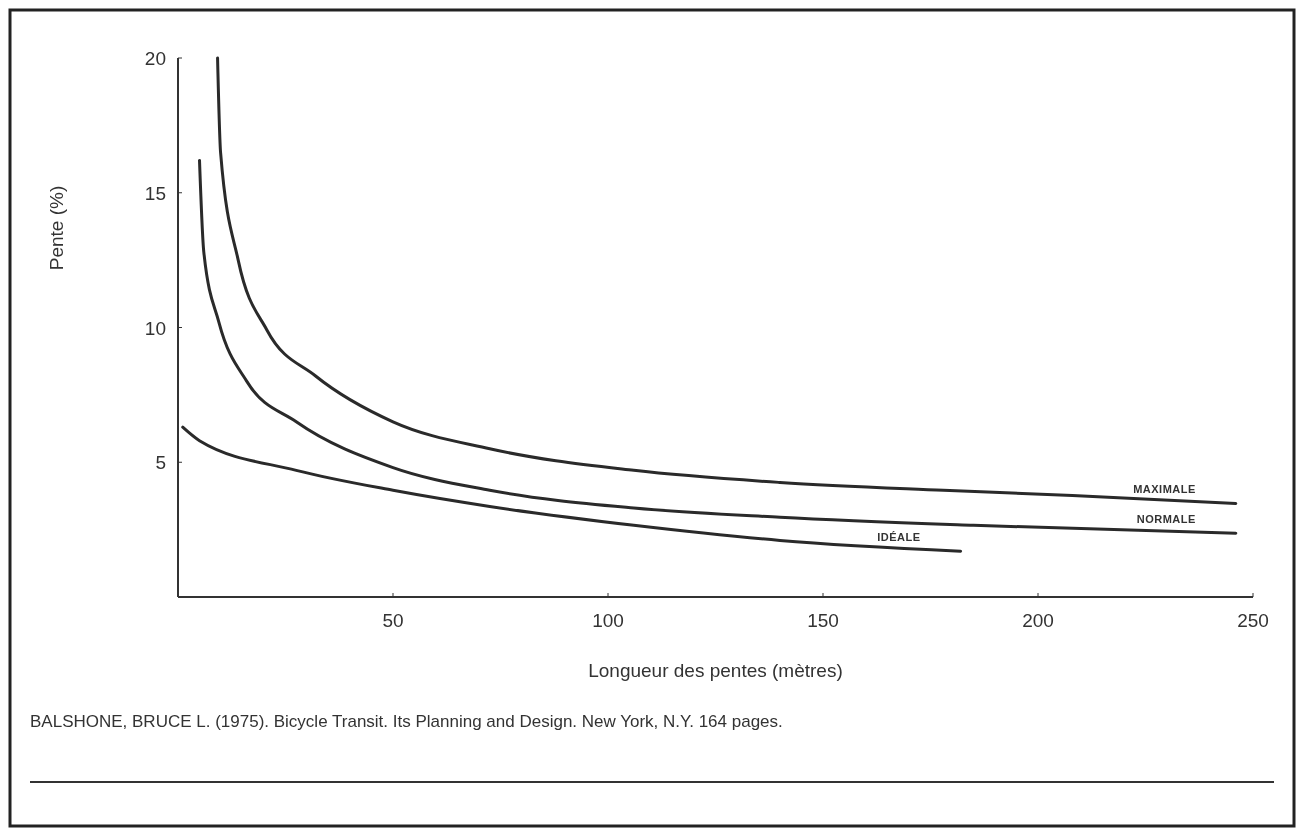 This screenshot has width=1304, height=836. What do you see at coordinates (715, 670) in the screenshot?
I see `x-axis-title: Longueur des pentes (mètres)` at bounding box center [715, 670].